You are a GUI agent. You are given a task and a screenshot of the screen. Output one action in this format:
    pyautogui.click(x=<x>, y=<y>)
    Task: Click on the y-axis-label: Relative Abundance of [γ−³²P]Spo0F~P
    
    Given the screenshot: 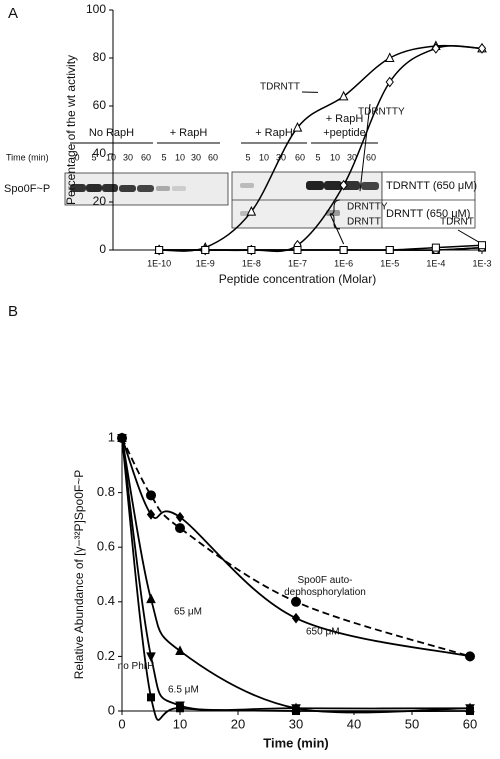 What is the action you would take?
    pyautogui.click(x=79, y=574)
    